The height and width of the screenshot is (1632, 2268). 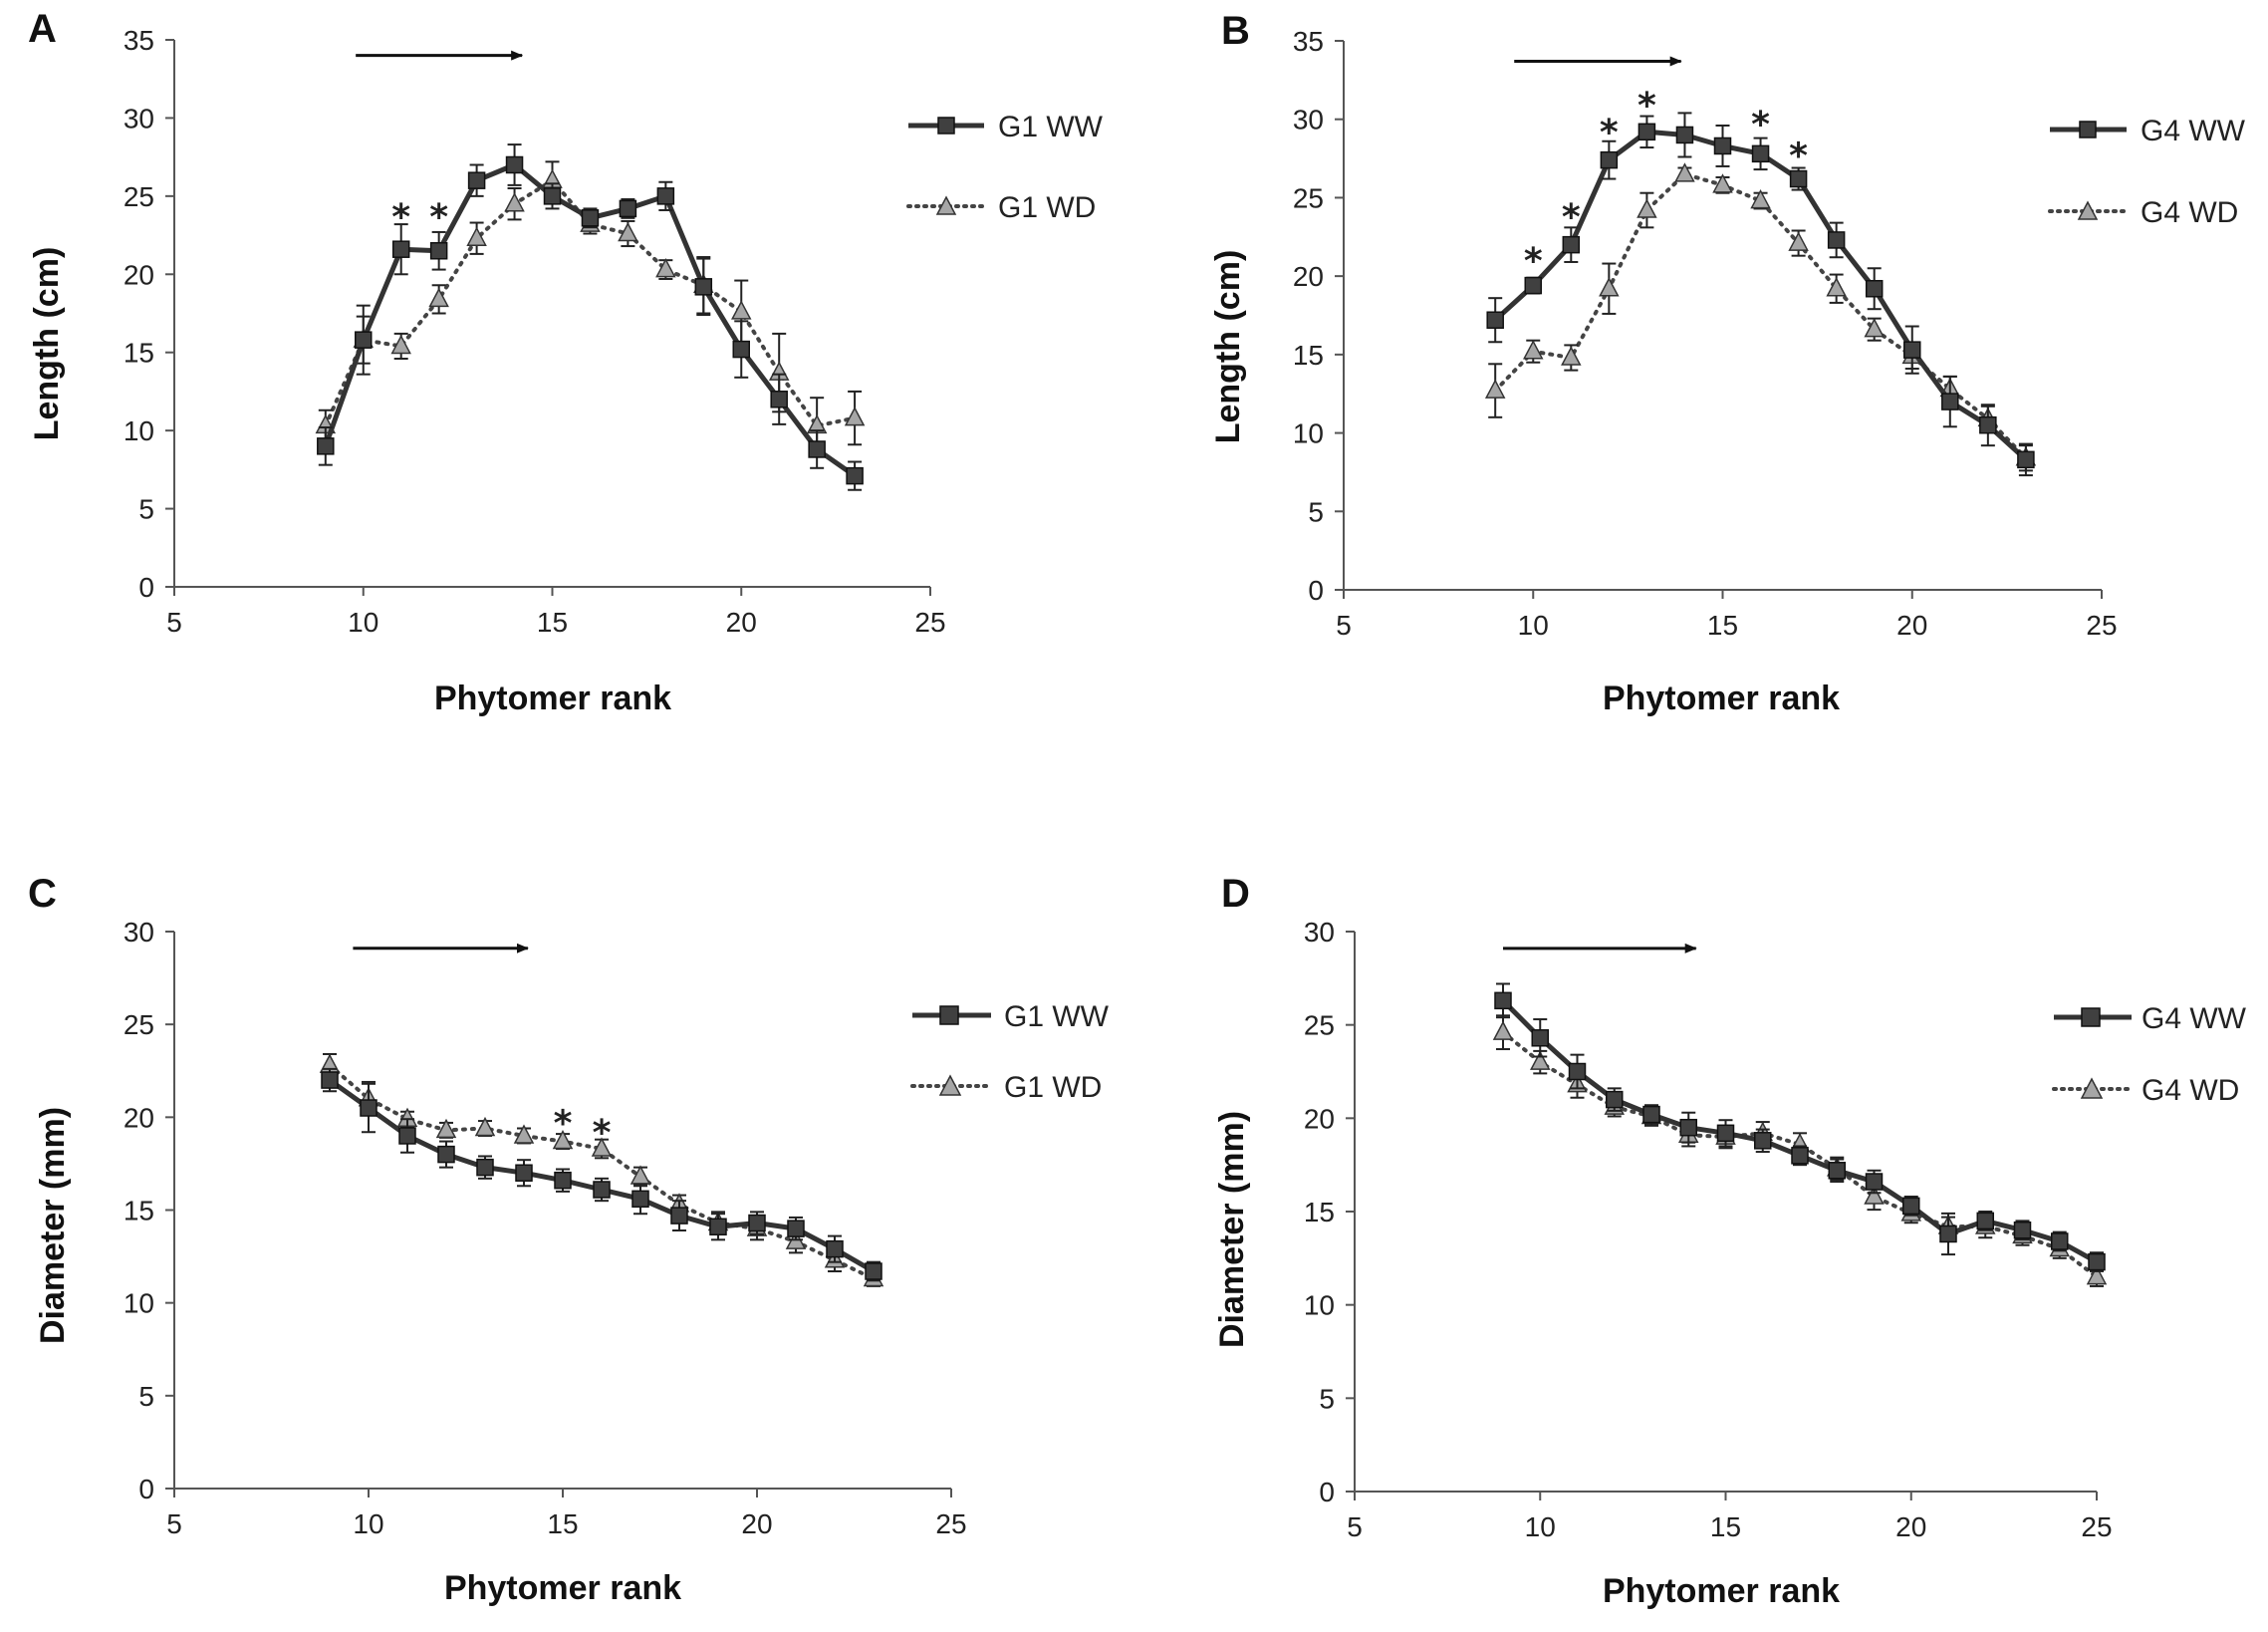 What do you see at coordinates (139, 430) in the screenshot?
I see `y-tick-label: 10` at bounding box center [139, 430].